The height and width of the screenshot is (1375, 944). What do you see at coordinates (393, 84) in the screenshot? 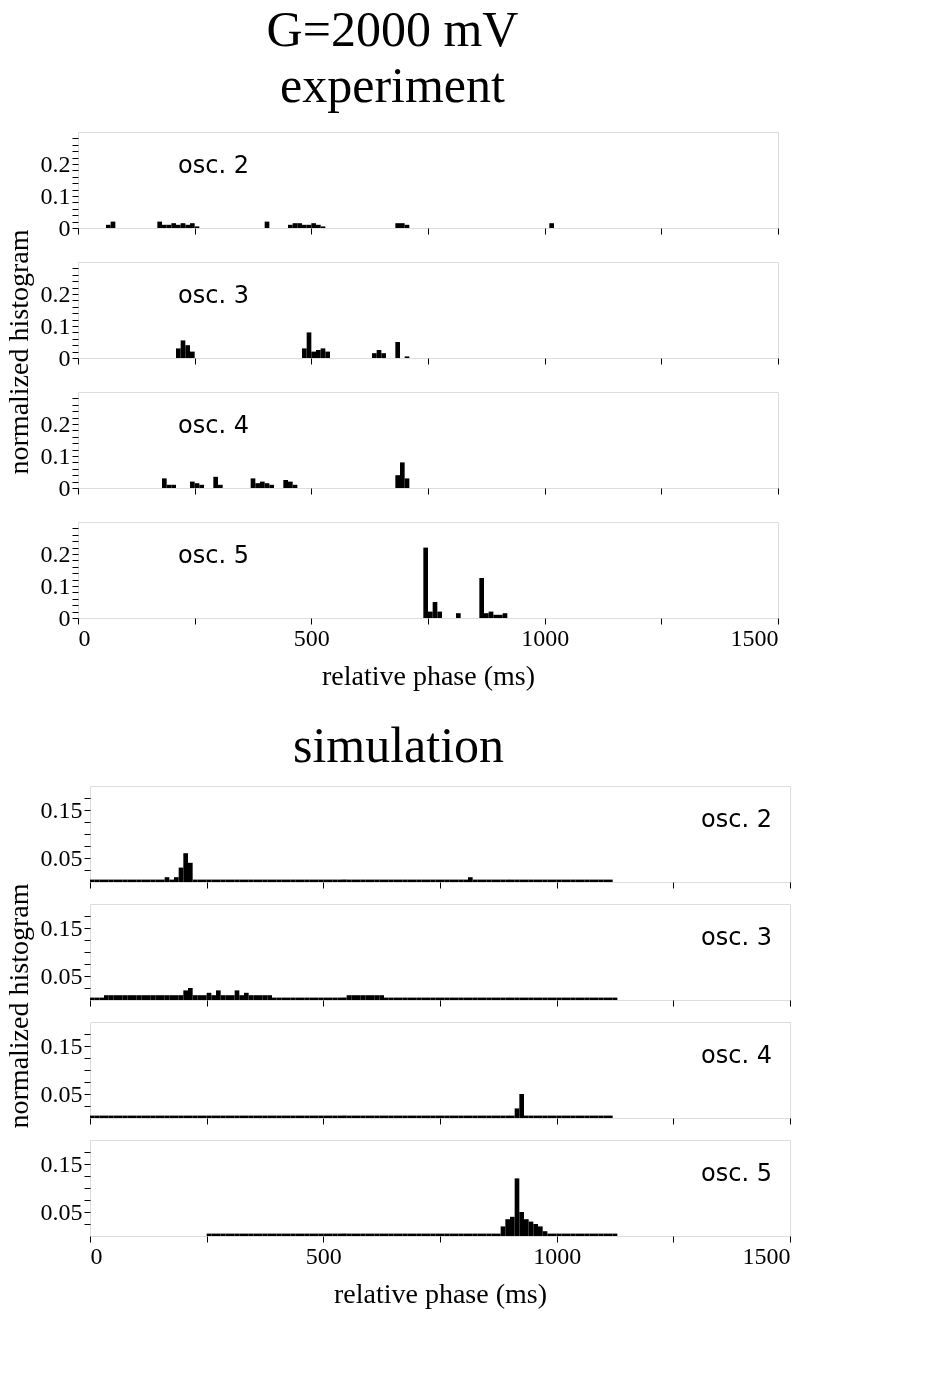
I see `chart-subtitle: experiment` at bounding box center [393, 84].